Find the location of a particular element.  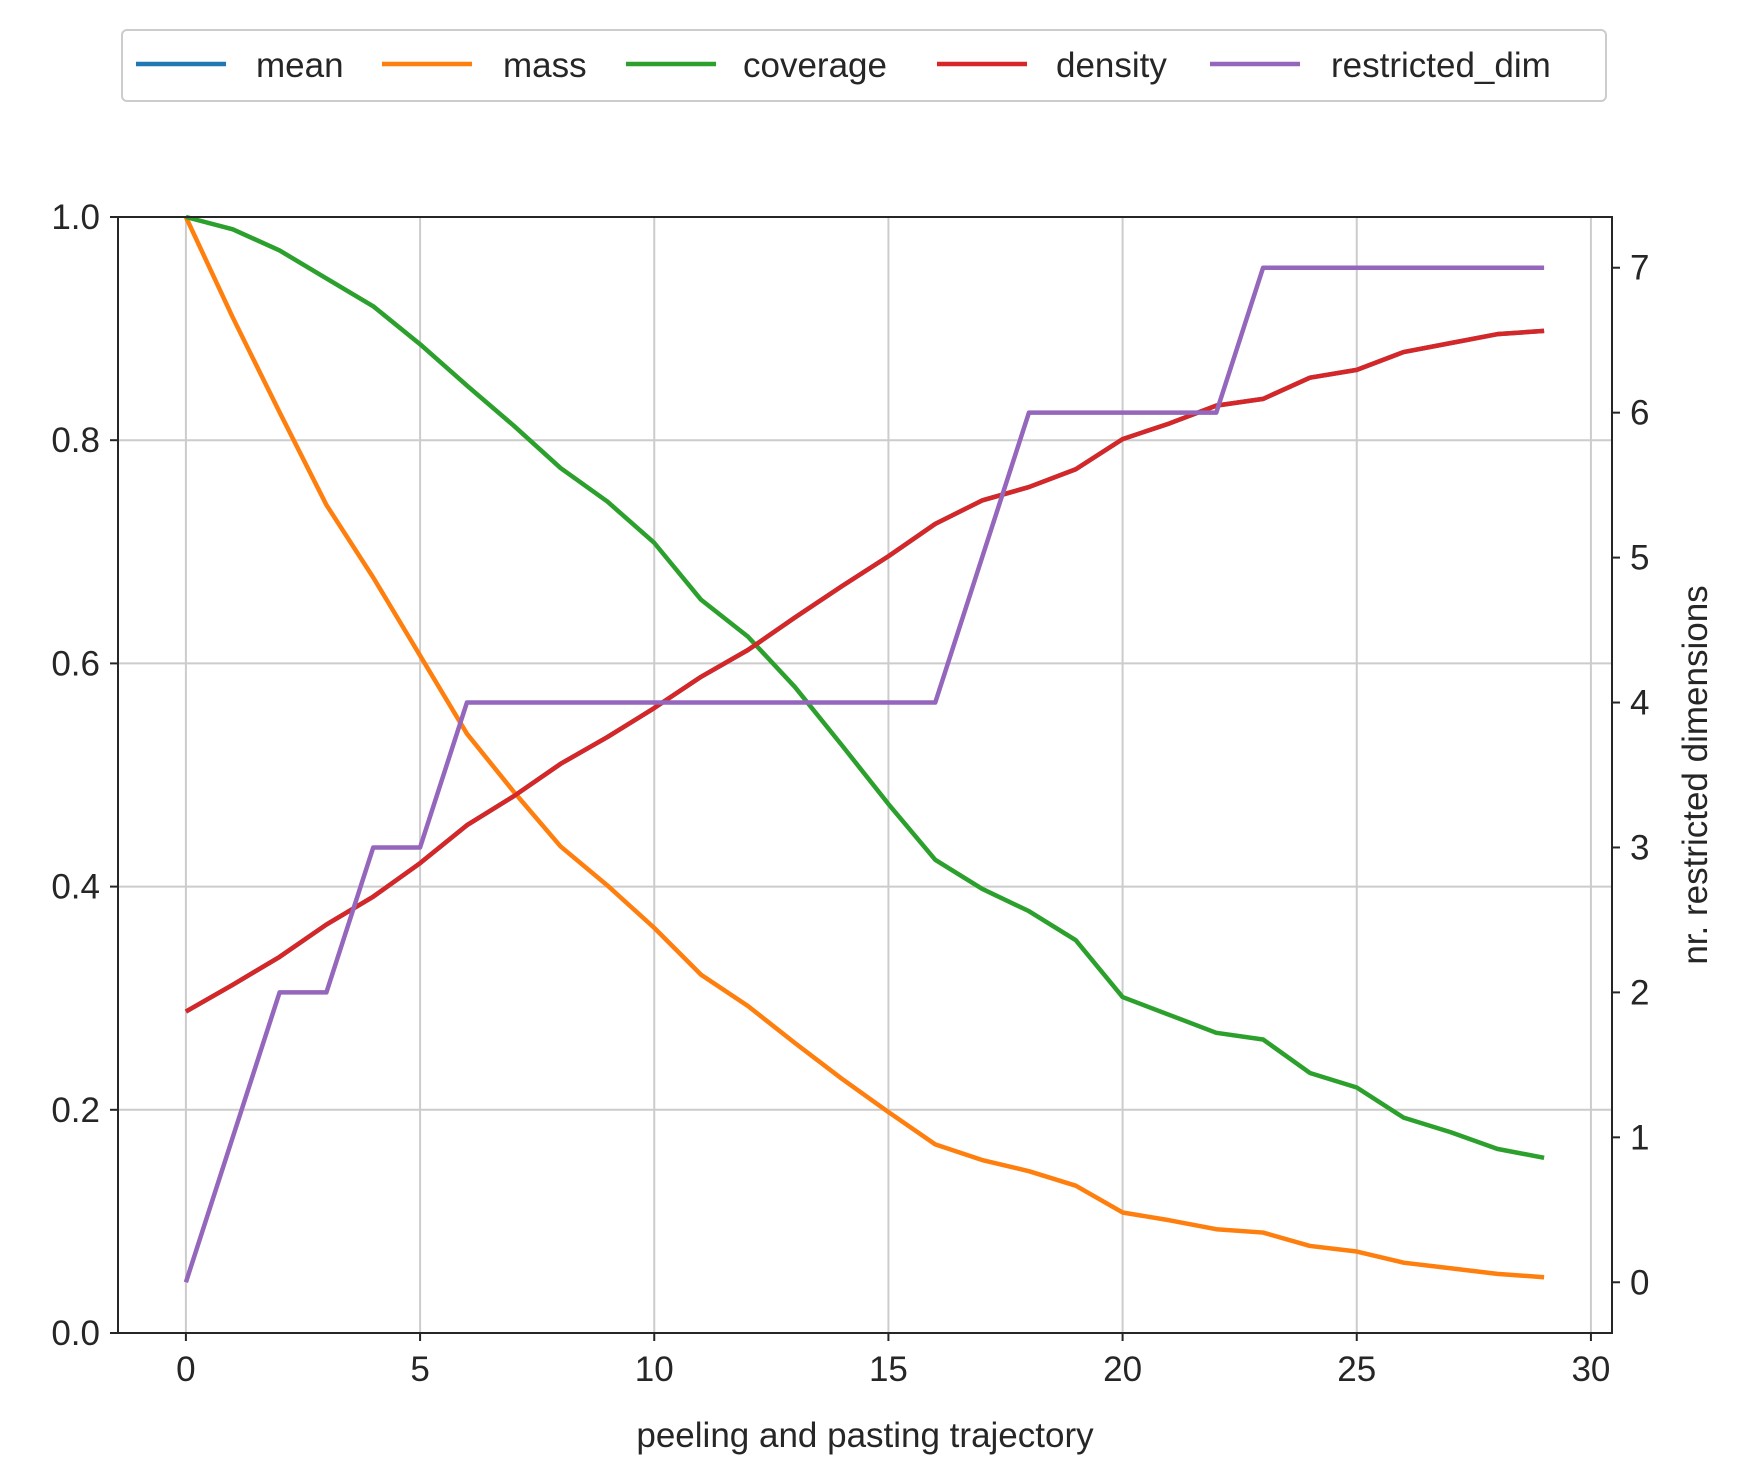

y2-tick-label: 2 is located at coordinates (1639, 992).